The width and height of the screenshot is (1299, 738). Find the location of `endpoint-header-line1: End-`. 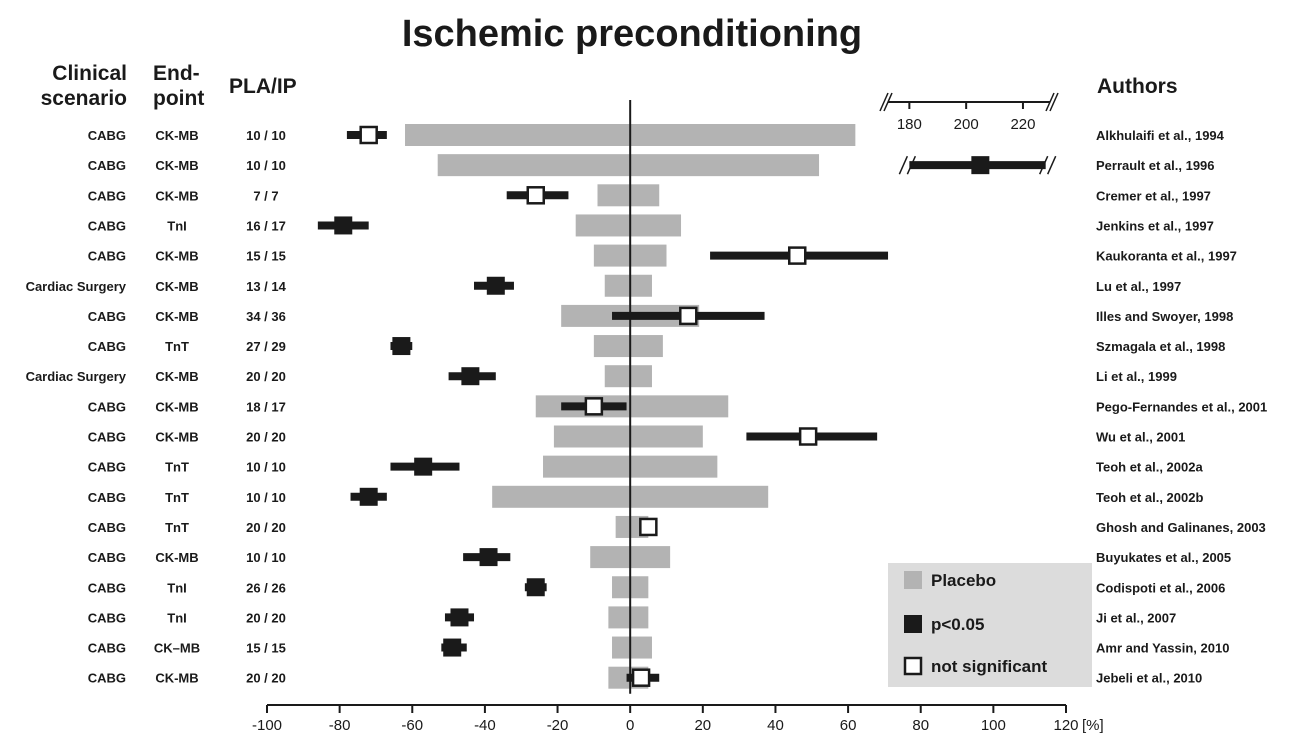

endpoint-header-line1: End- is located at coordinates (176, 73).